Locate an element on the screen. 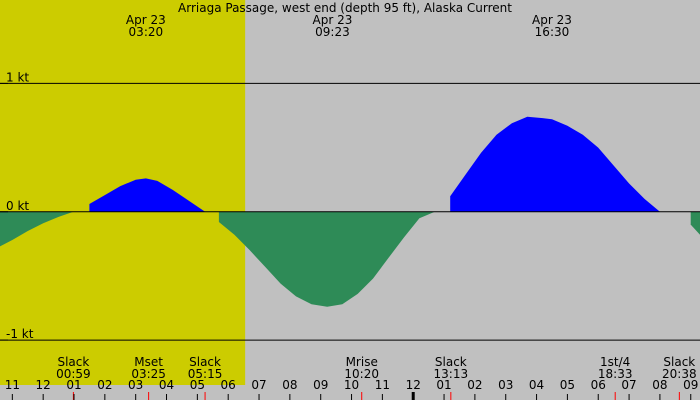  extreme-time-label: 09:23 is located at coordinates (332, 32).